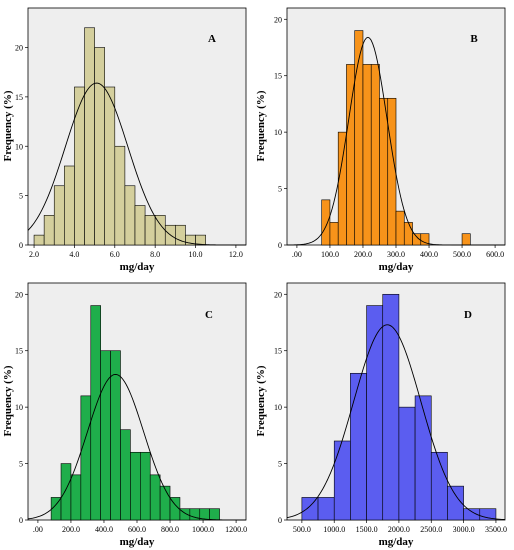  I want to click on panel-a-ylabel: Frequency (%), so click(8, 125).